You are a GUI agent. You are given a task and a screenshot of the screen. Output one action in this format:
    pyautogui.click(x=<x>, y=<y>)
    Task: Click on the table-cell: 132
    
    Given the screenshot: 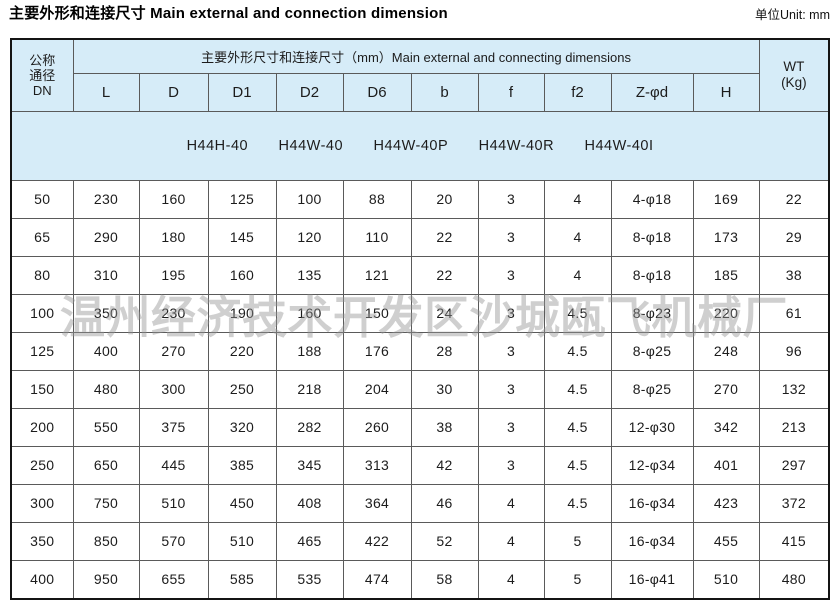 What is the action you would take?
    pyautogui.click(x=794, y=389)
    